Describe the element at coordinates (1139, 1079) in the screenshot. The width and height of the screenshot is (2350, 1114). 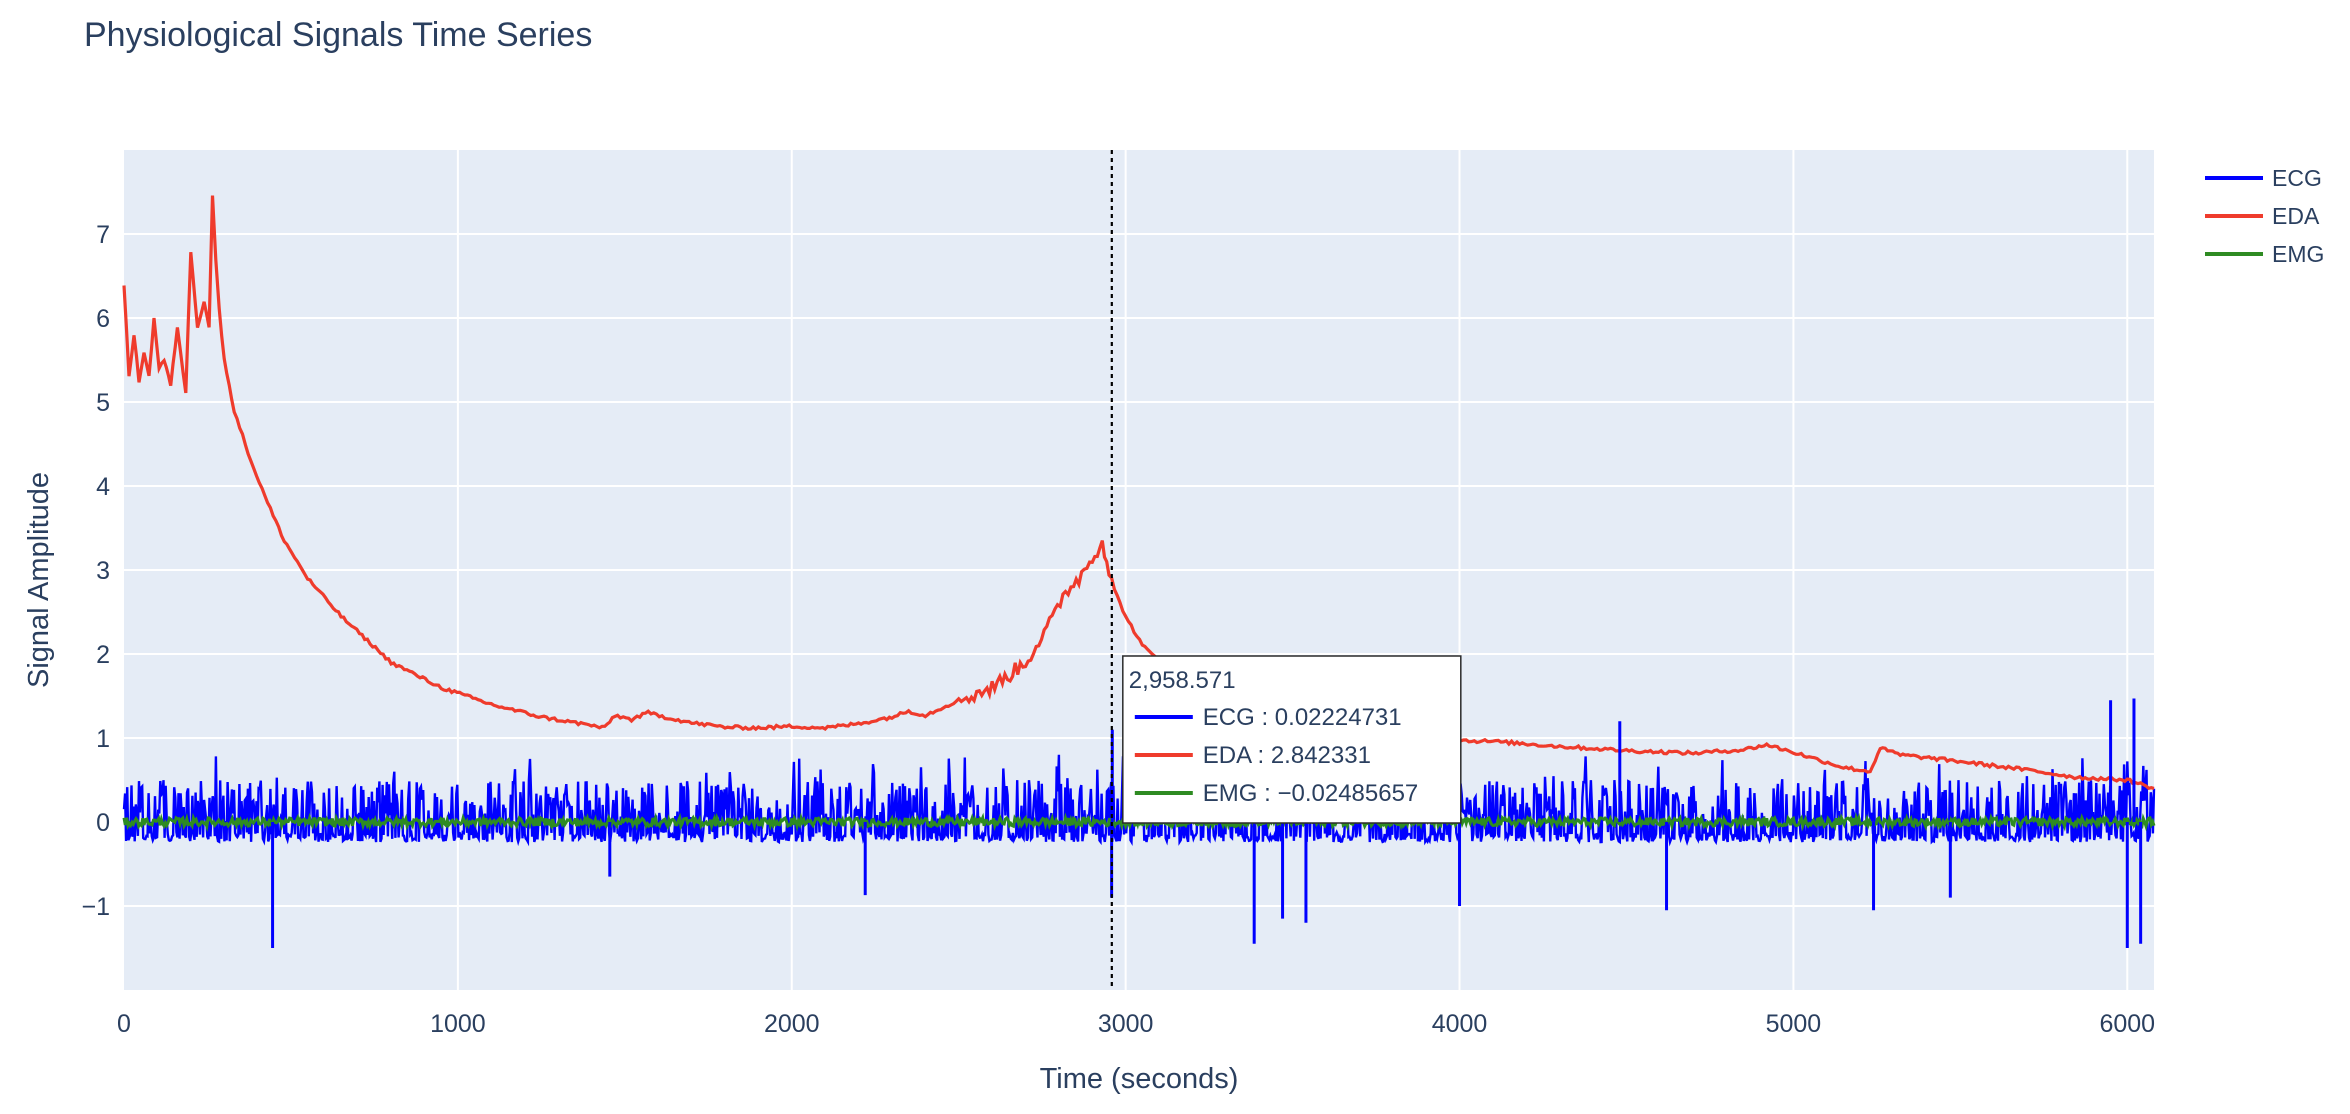
I see `x-axis-title: Time (seconds)` at that location.